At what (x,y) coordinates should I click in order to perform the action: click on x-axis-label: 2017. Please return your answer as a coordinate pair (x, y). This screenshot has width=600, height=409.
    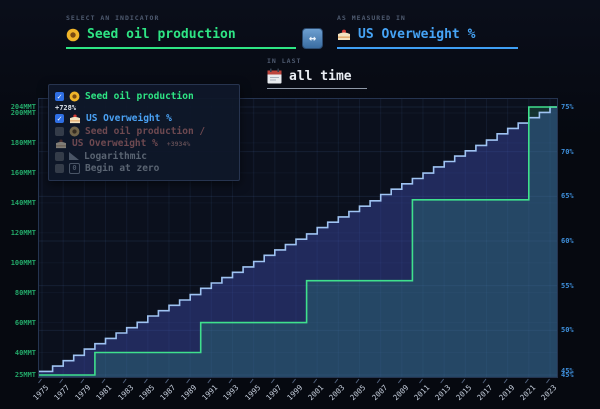
    Looking at the image, I should click on (485, 393).